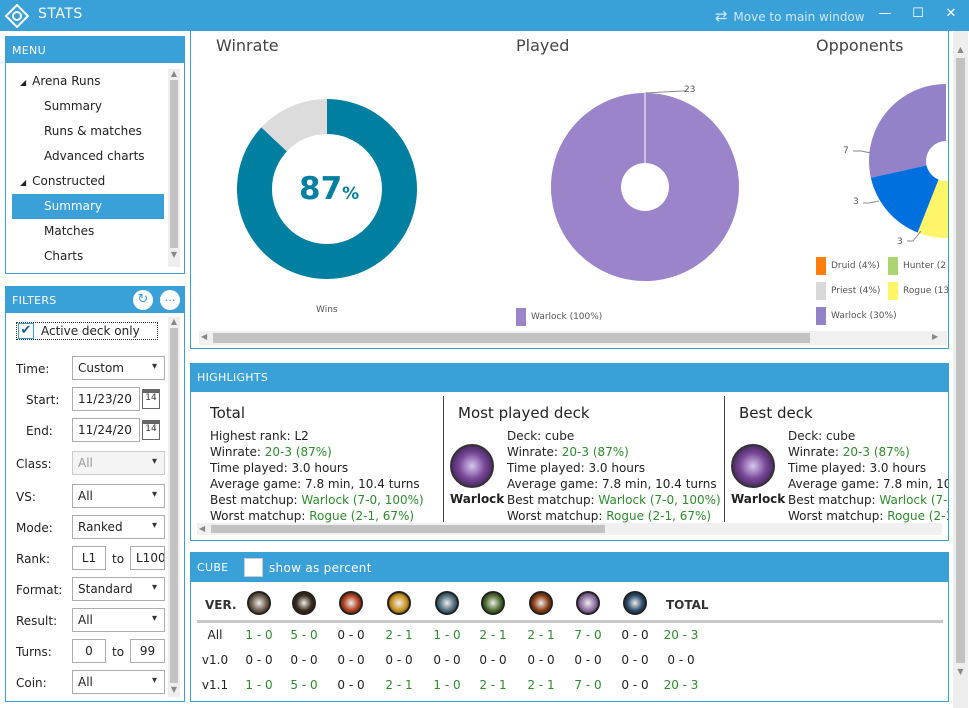 This screenshot has width=969, height=708. What do you see at coordinates (118, 527) in the screenshot?
I see `mode-select: Ranked` at bounding box center [118, 527].